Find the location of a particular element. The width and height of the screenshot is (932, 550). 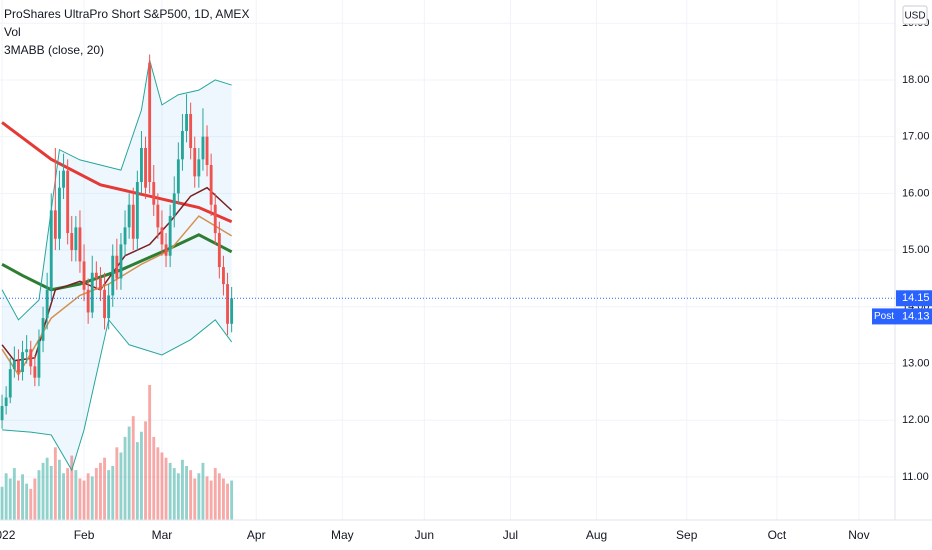

price-label-box is located at coordinates (914, 298).